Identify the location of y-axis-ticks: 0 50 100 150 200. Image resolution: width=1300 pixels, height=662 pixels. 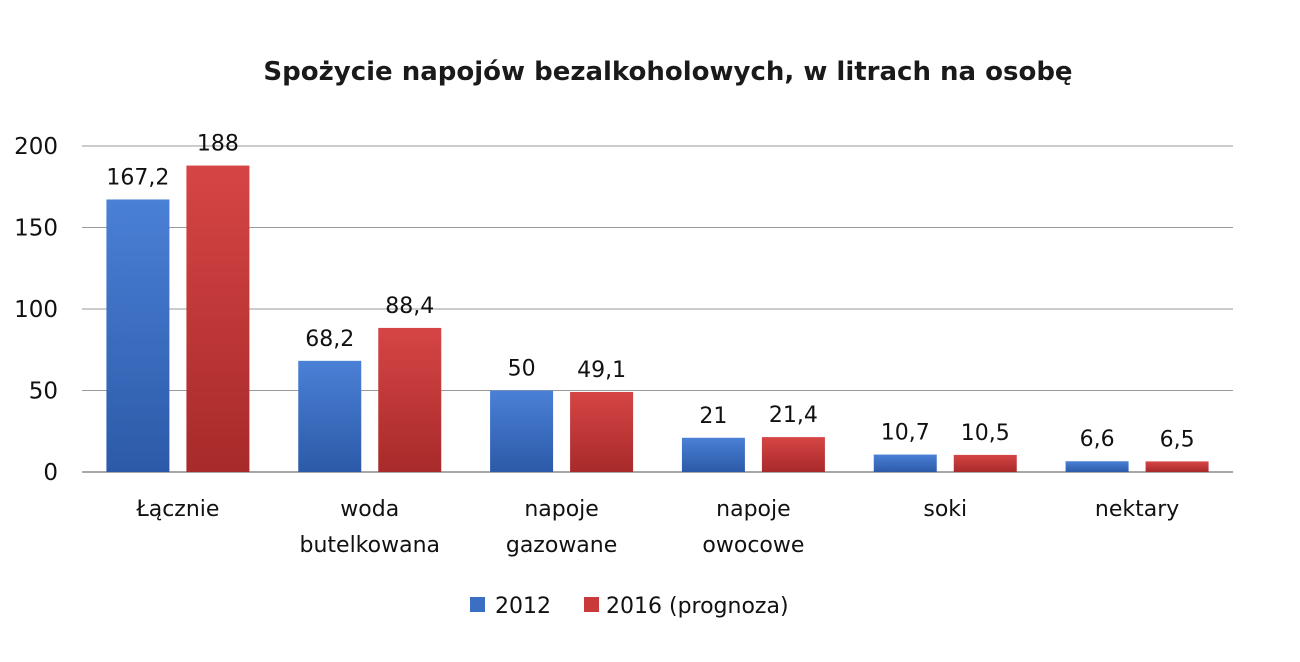
(36, 310).